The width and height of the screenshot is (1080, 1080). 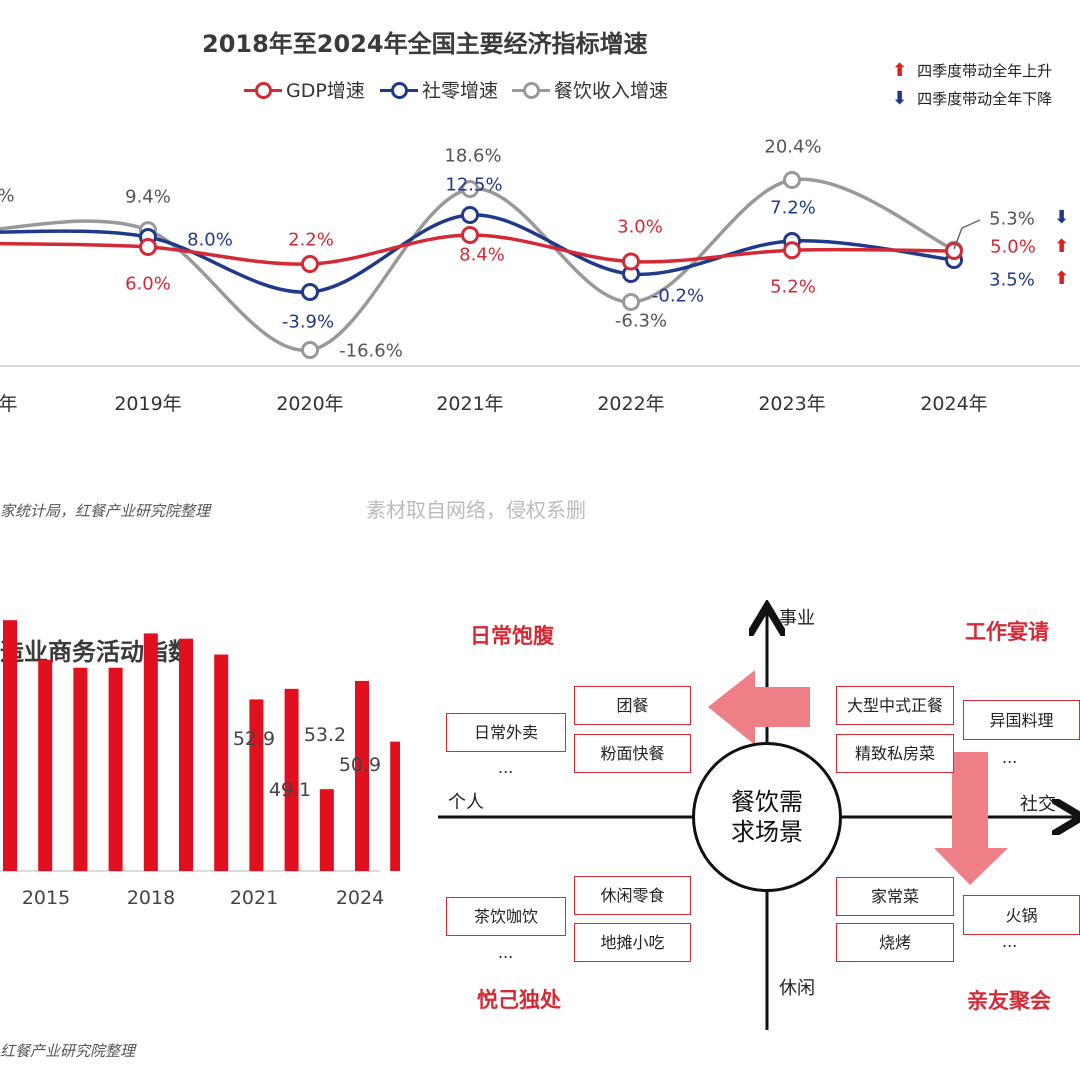 What do you see at coordinates (640, 227) in the screenshot?
I see `label-gdp-2022: 3.0%` at bounding box center [640, 227].